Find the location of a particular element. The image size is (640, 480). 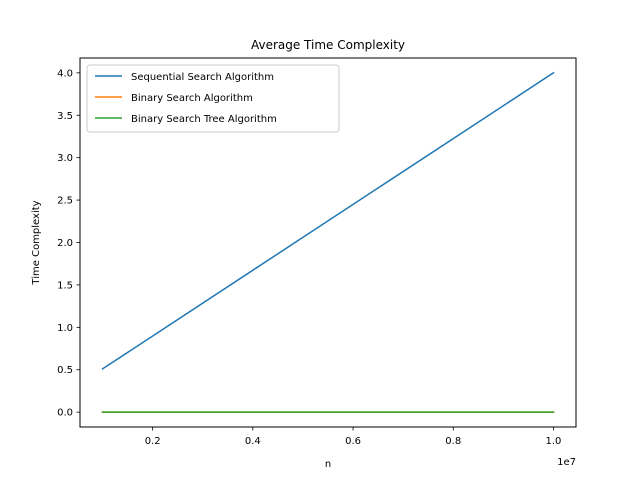

x-tick-label: 1.0 is located at coordinates (554, 441).